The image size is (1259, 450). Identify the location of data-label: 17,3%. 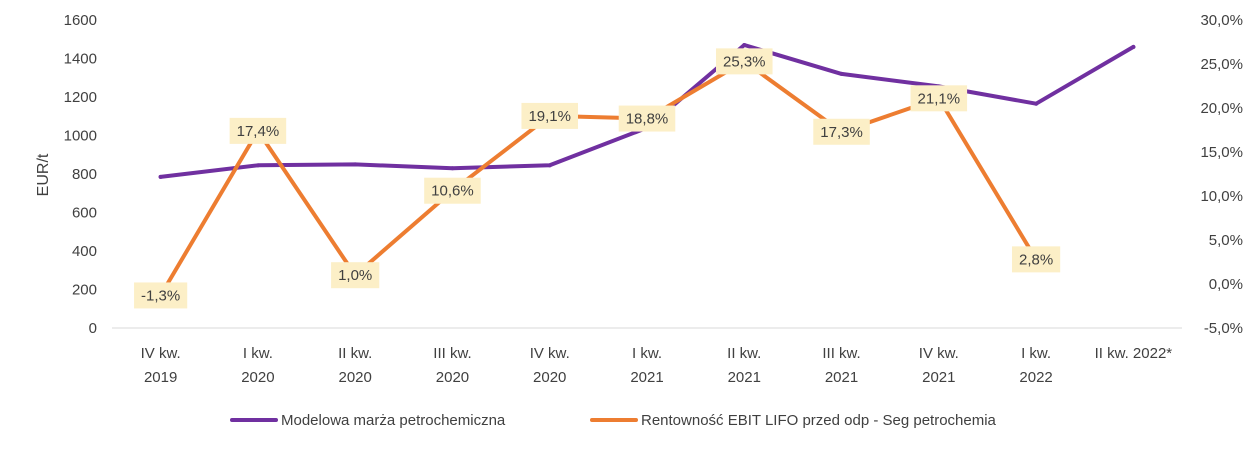
(841, 131).